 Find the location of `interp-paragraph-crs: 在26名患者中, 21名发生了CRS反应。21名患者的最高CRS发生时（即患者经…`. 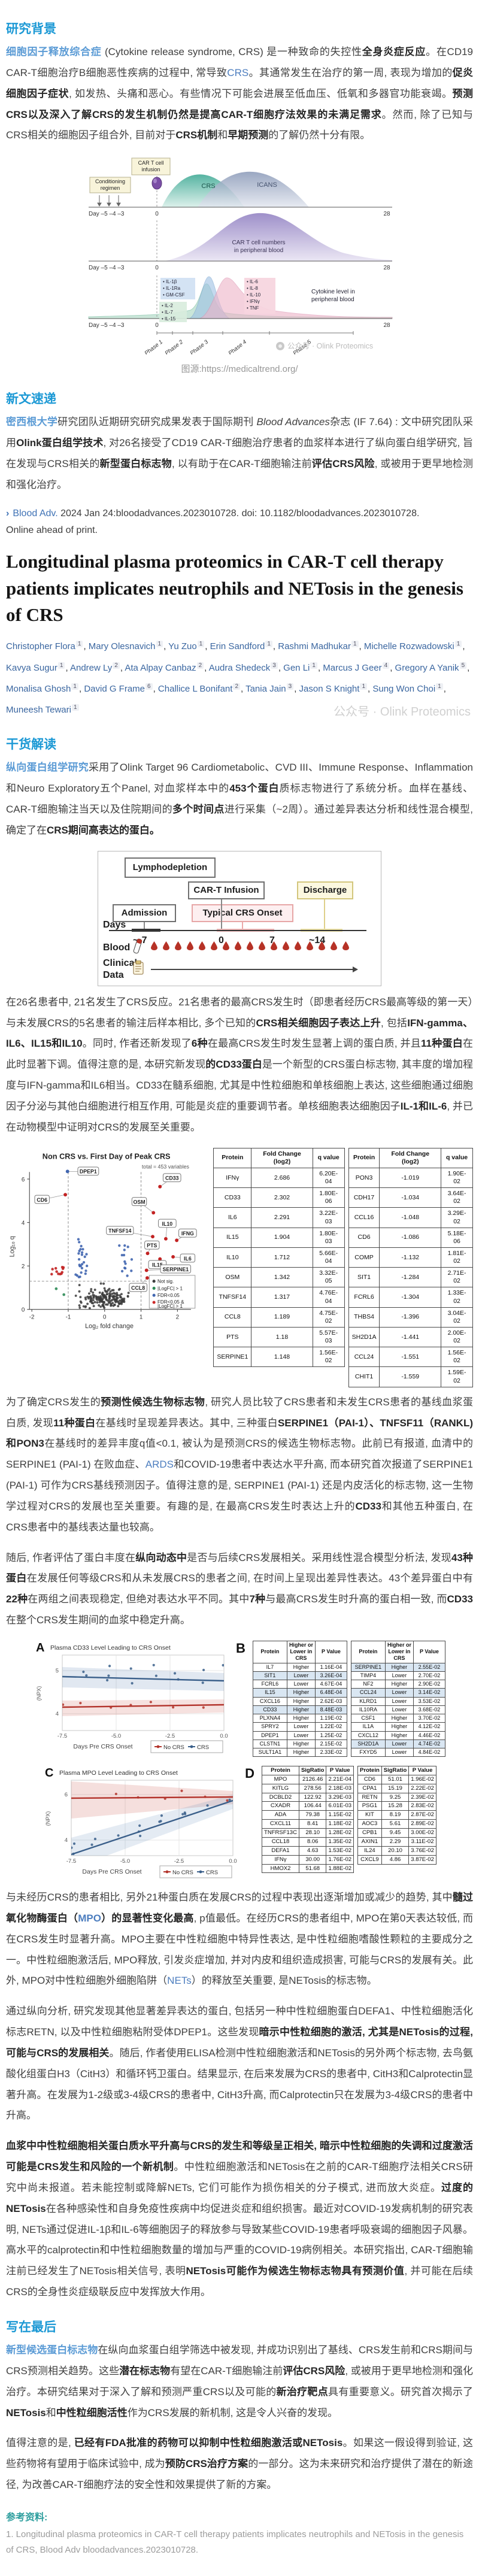

interp-paragraph-crs: 在26名患者中, 21名发生了CRS反应。21名患者的最高CRS发生时（即患者经… is located at coordinates (239, 1065).